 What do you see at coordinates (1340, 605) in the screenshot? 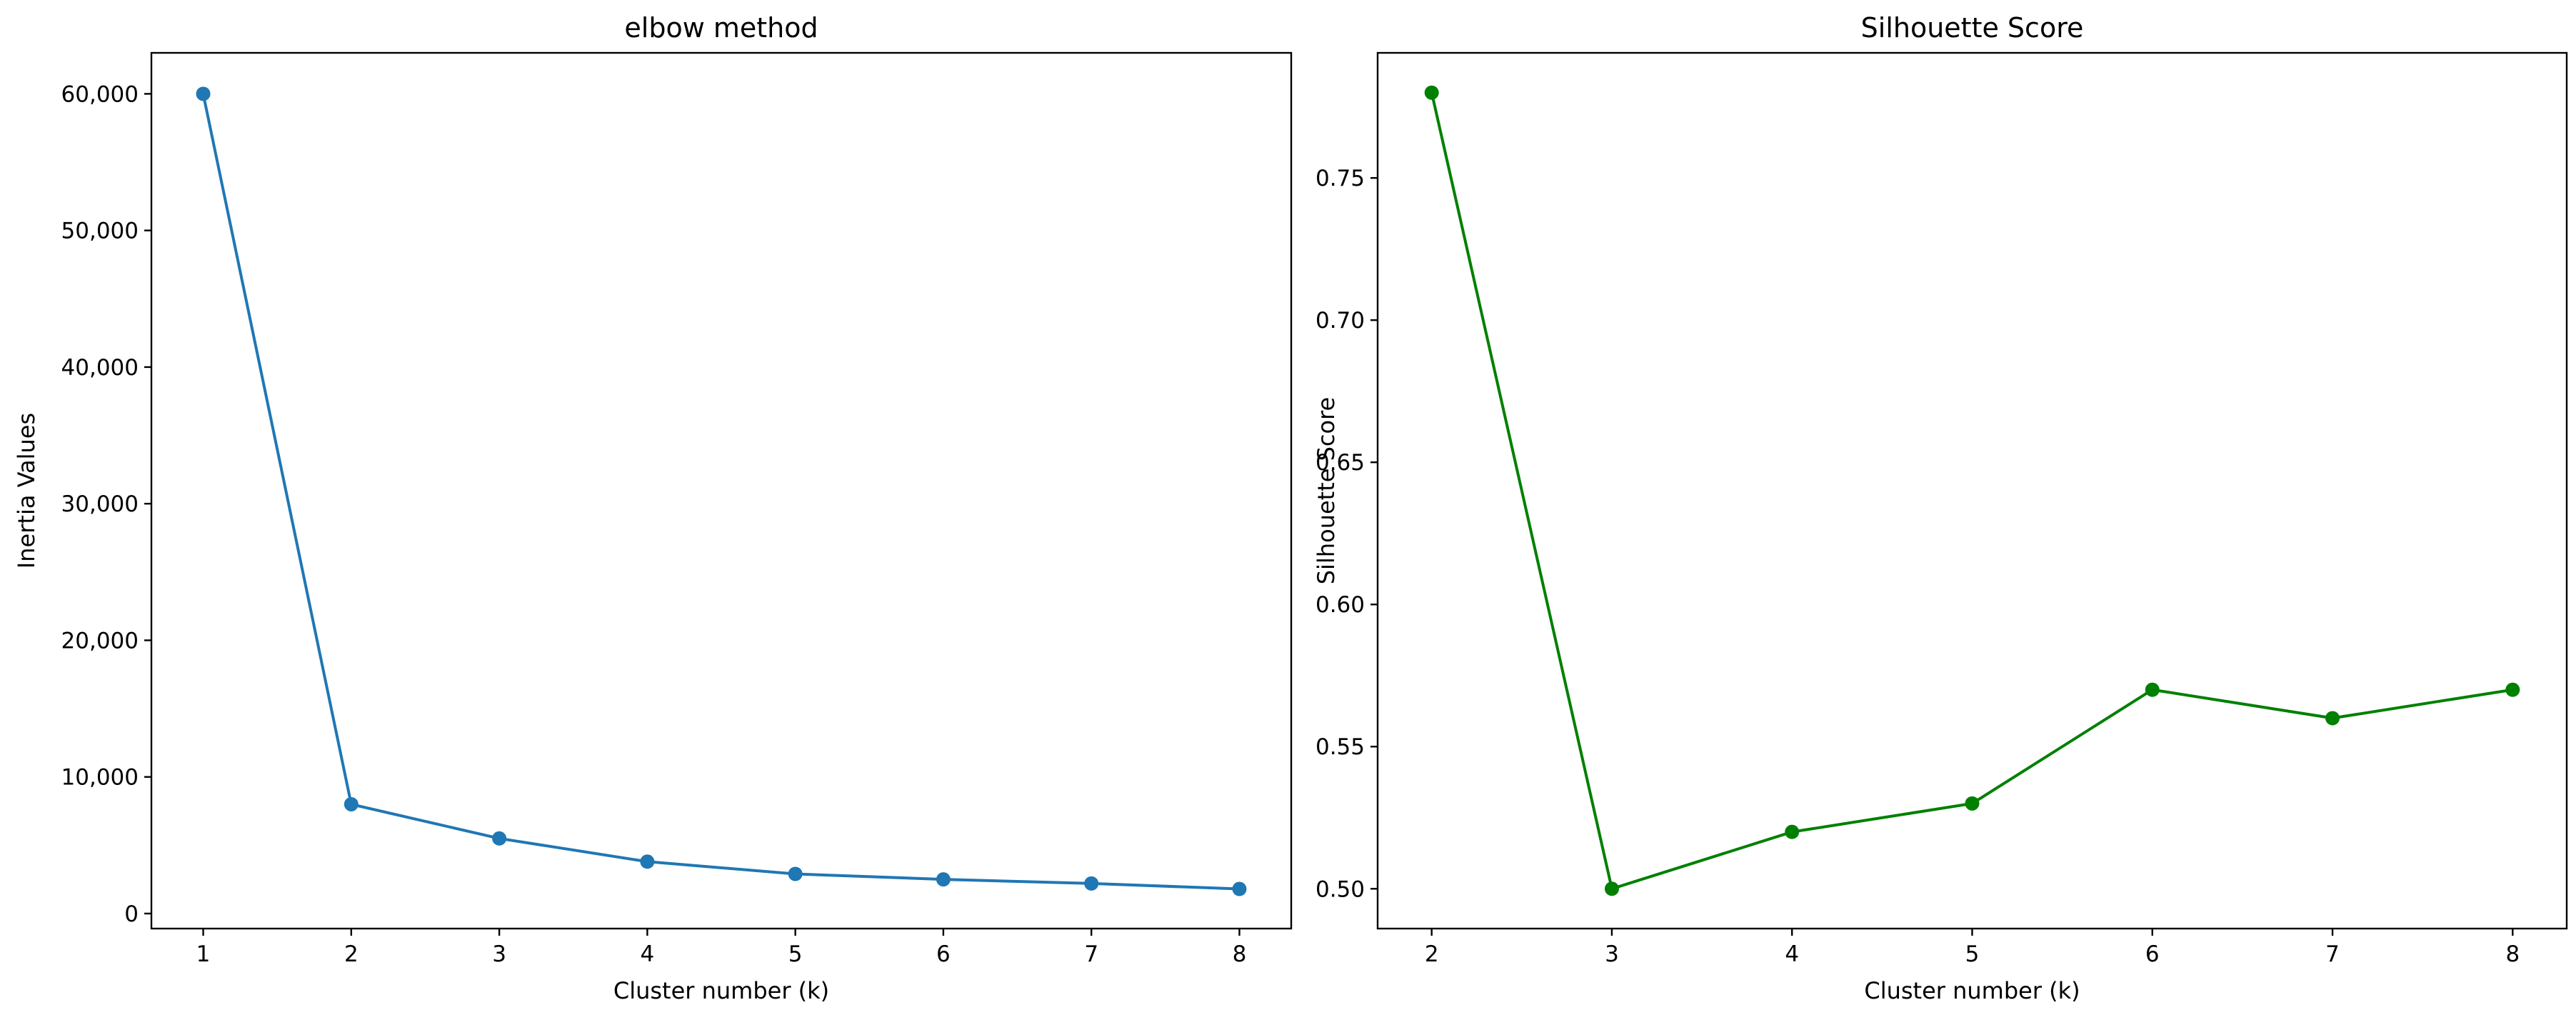
I see `silhouette-y-tick-label: 0.60` at bounding box center [1340, 605].